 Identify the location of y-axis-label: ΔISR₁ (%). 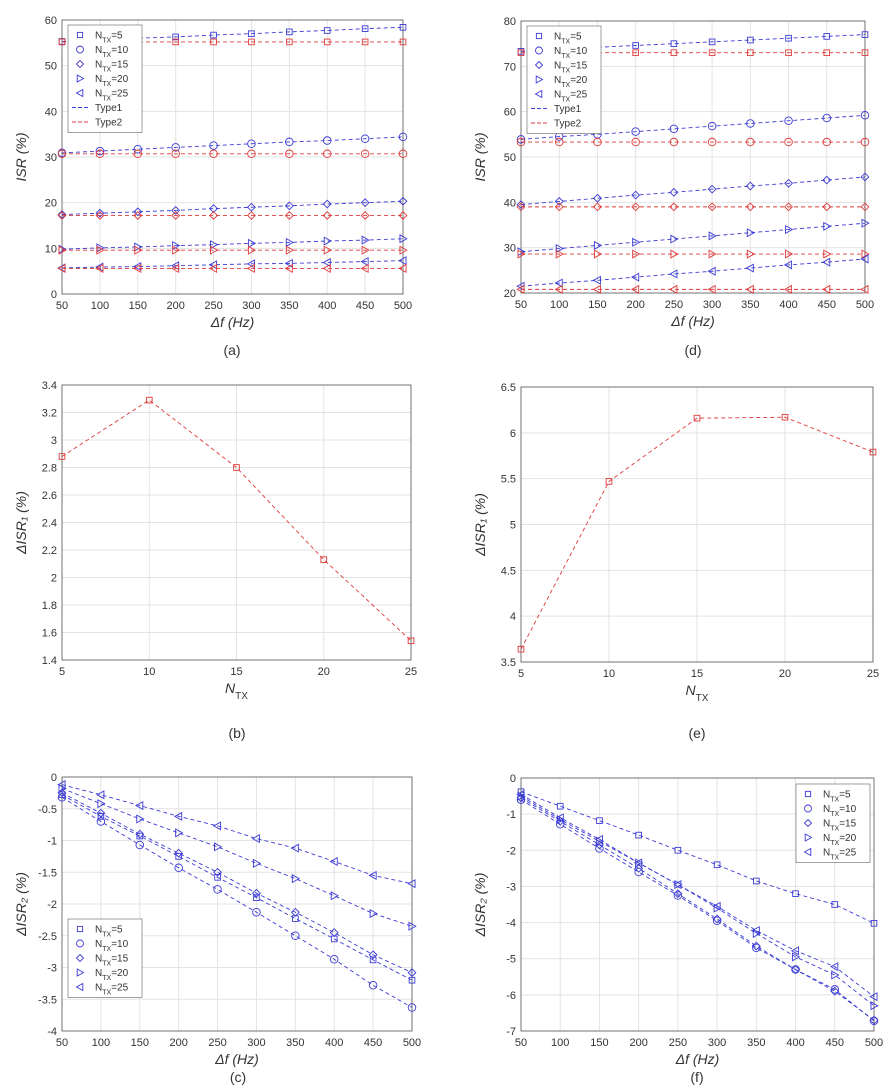
(21, 523).